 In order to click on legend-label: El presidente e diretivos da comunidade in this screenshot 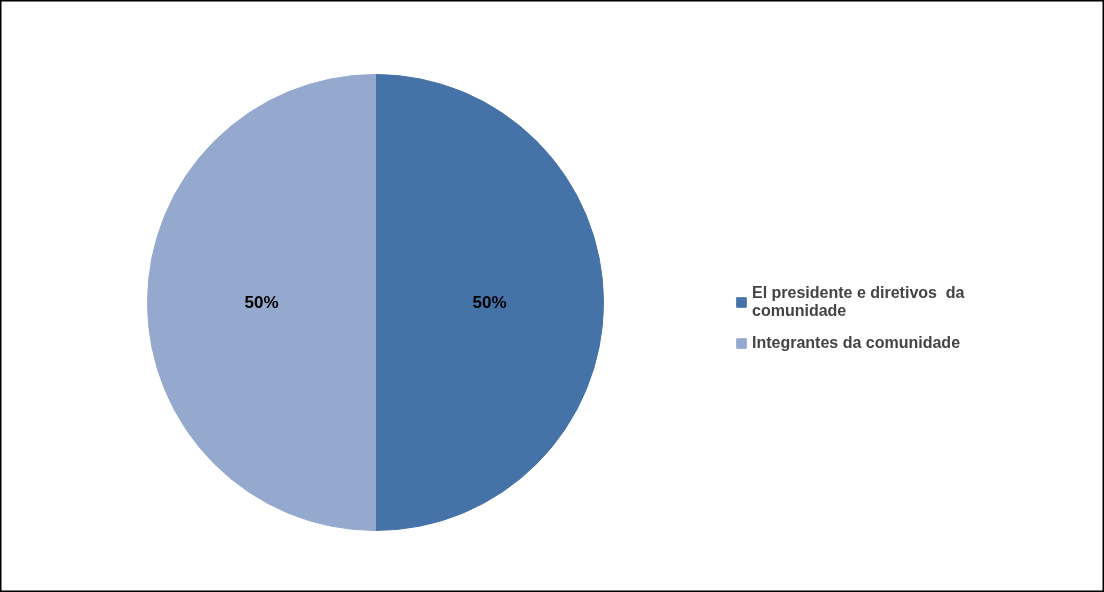, I will do `click(858, 302)`.